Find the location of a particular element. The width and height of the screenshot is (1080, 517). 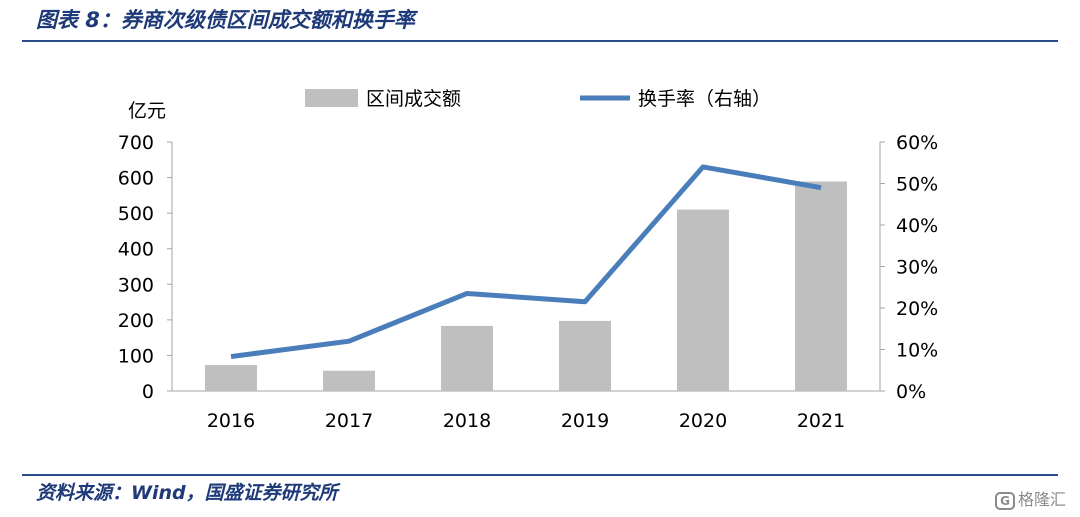

bar-2017 is located at coordinates (349, 380).